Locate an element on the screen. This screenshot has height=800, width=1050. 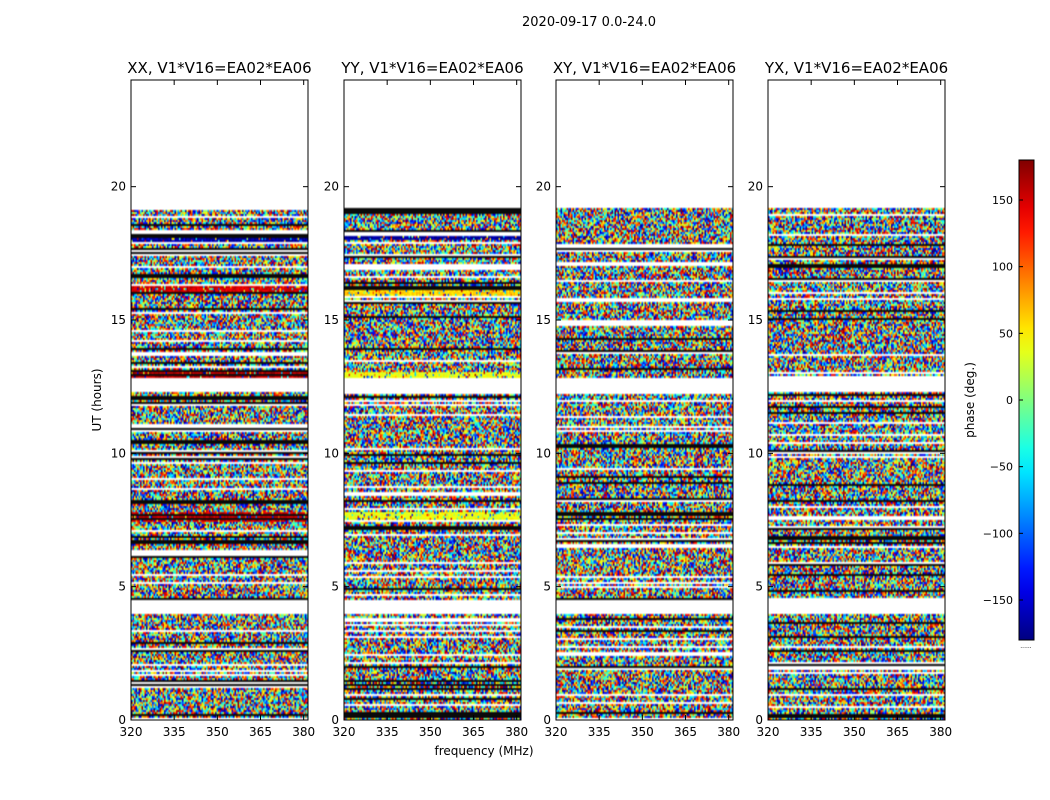
y-axis-label: UT (hours) is located at coordinates (97, 399).